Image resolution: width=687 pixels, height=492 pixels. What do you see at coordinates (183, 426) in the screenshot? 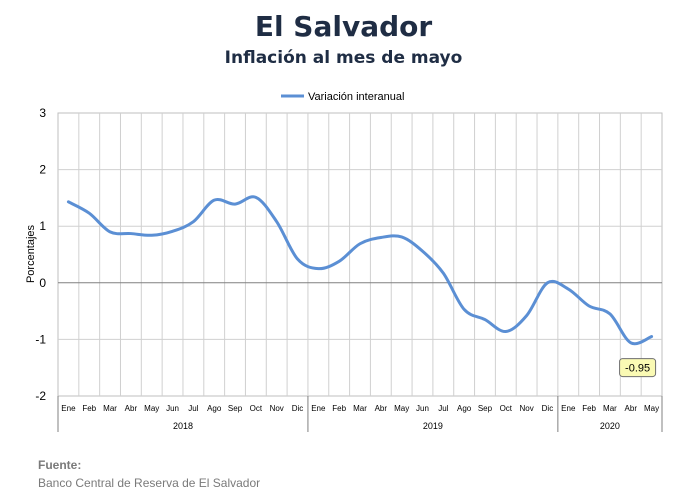
I see `year-label: 2018` at bounding box center [183, 426].